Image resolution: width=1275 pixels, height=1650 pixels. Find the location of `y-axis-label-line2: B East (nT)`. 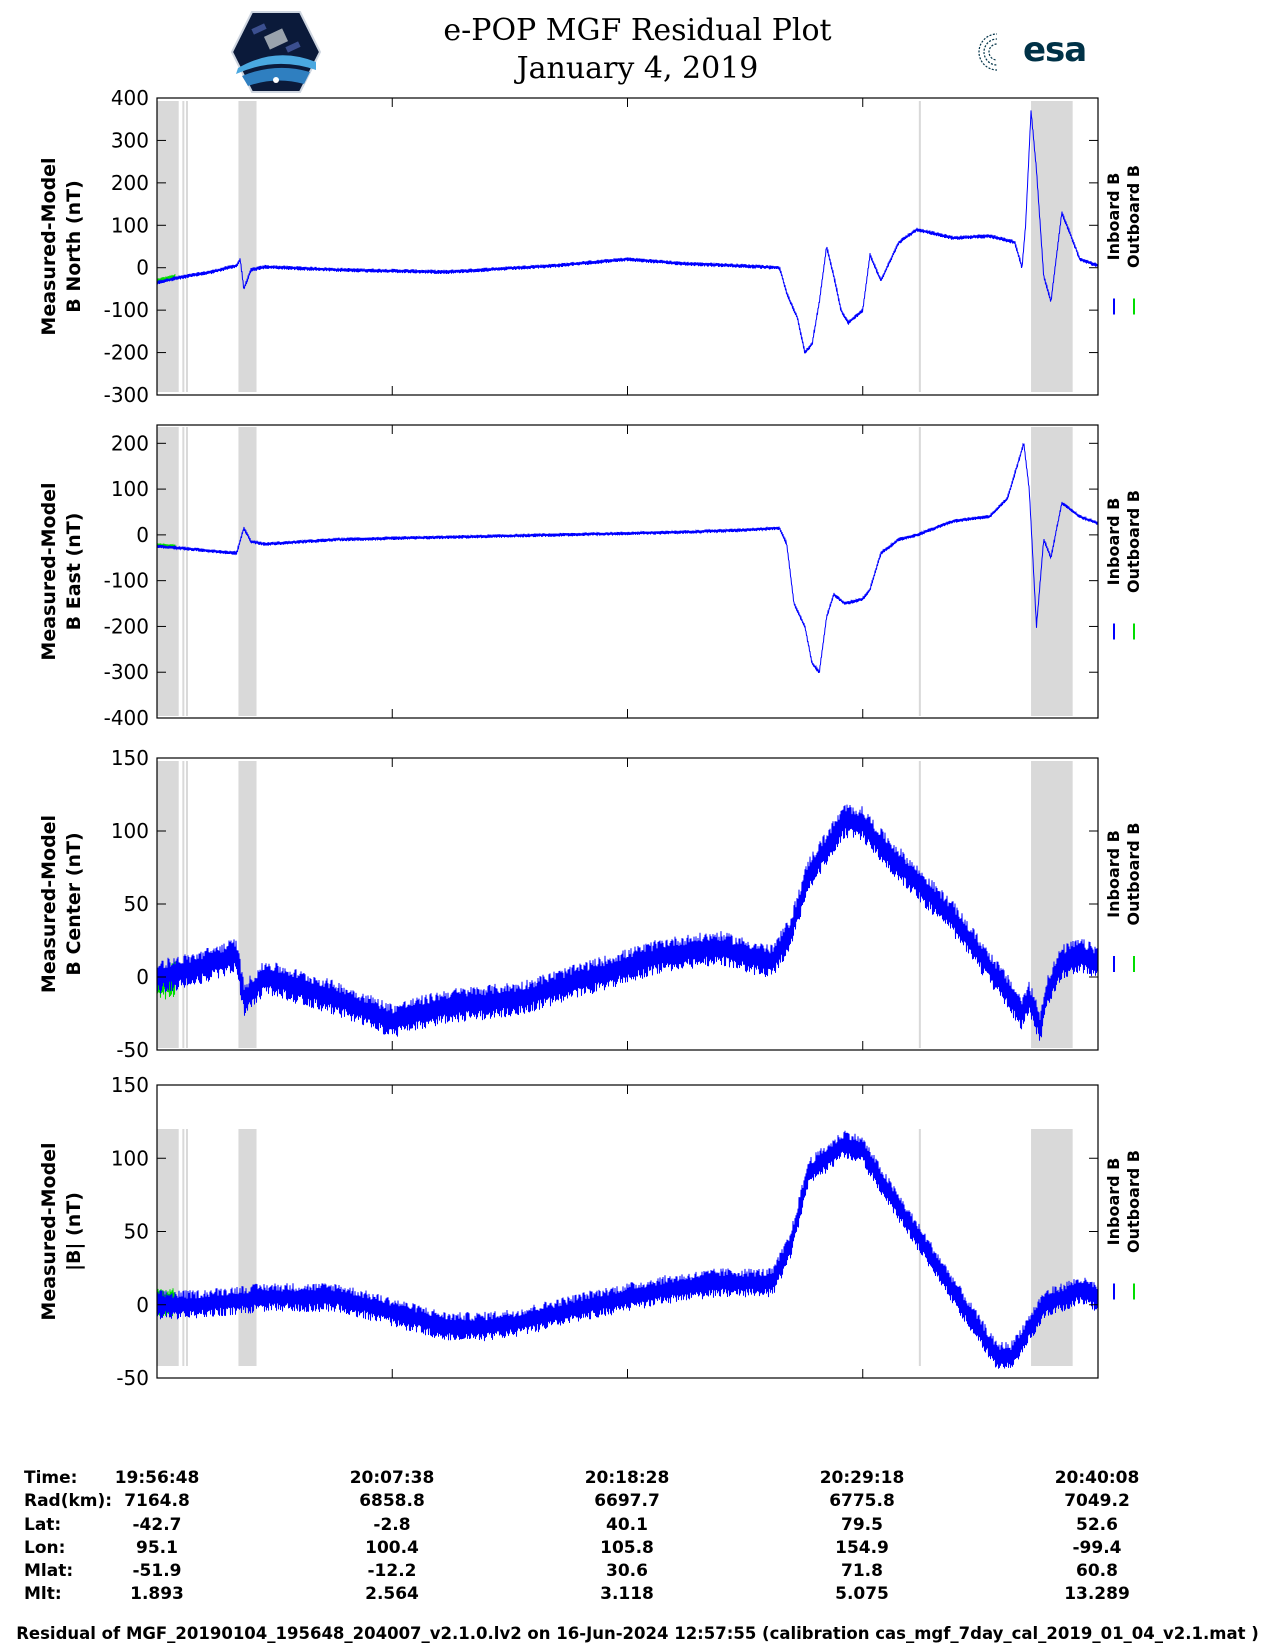

y-axis-label-line2: B East (nT) is located at coordinates (74, 572).